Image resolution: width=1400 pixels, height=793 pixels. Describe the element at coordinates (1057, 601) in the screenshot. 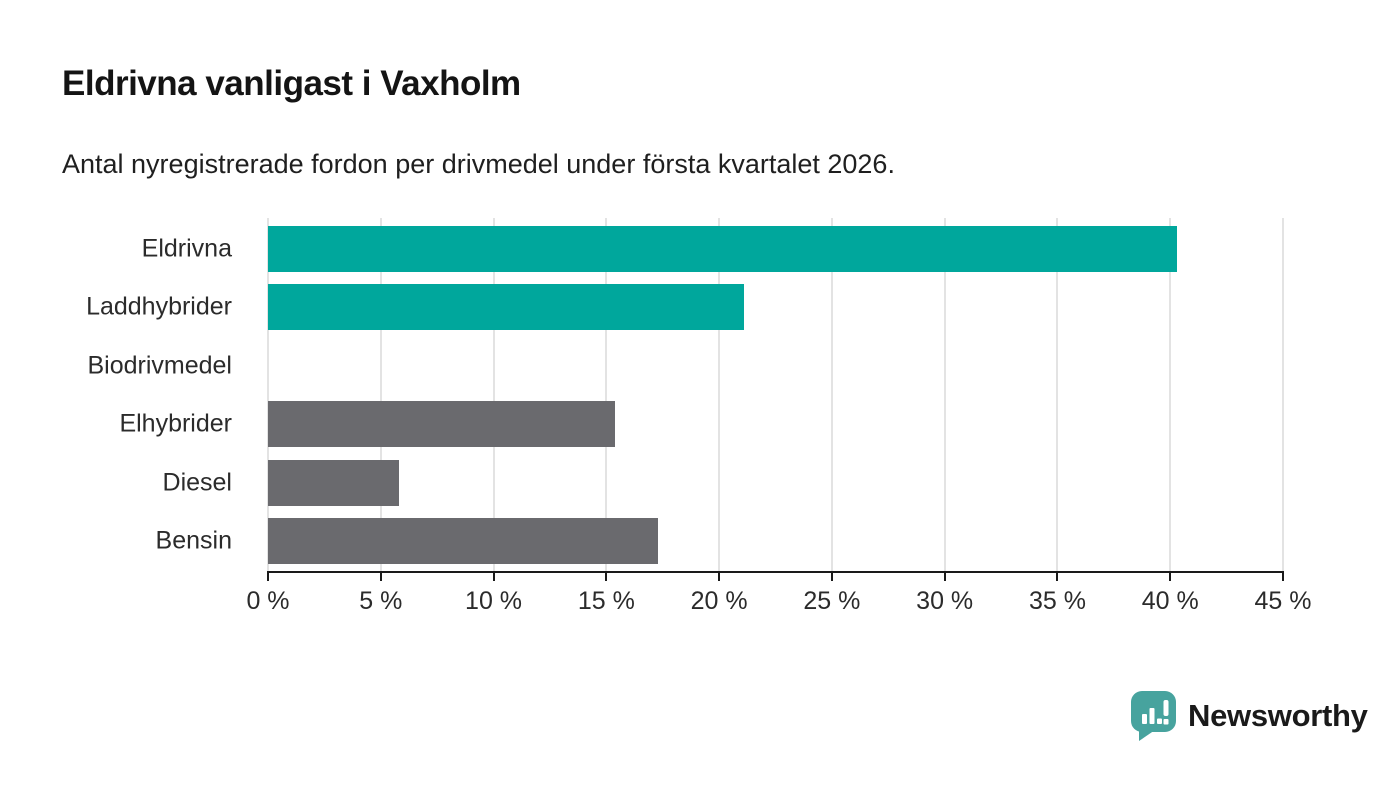

I see `tick-label-35: 35 %` at that location.